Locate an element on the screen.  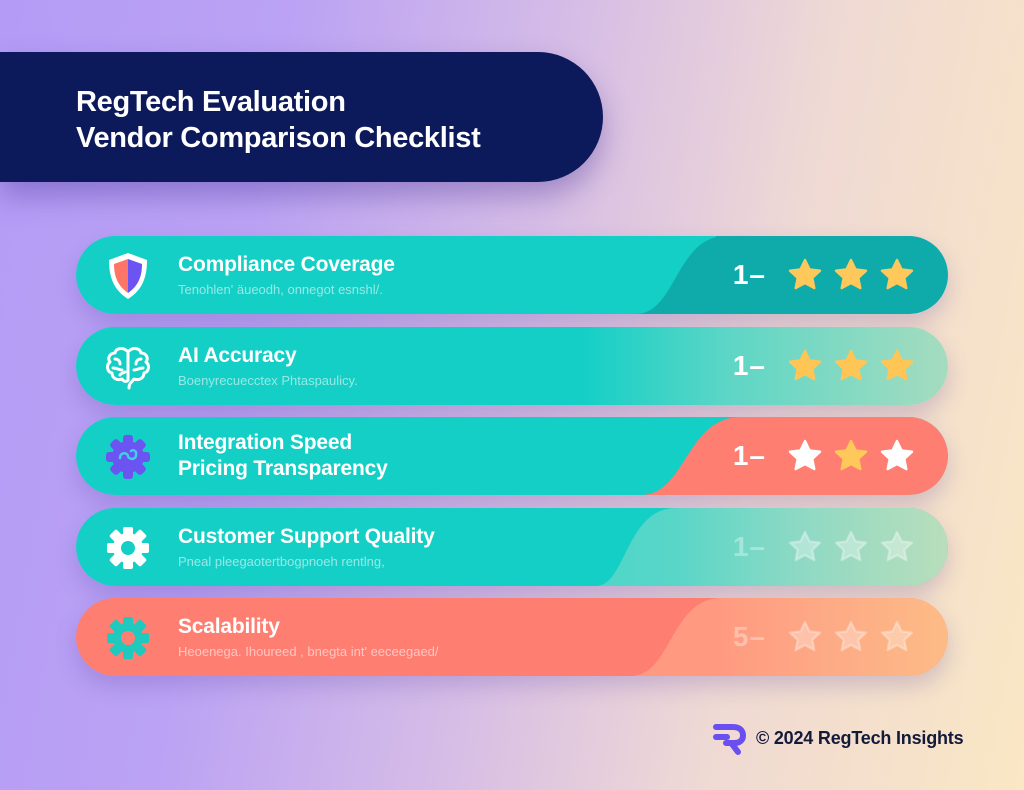
criterion-title: Customer Support Quality is located at coordinates (306, 536).